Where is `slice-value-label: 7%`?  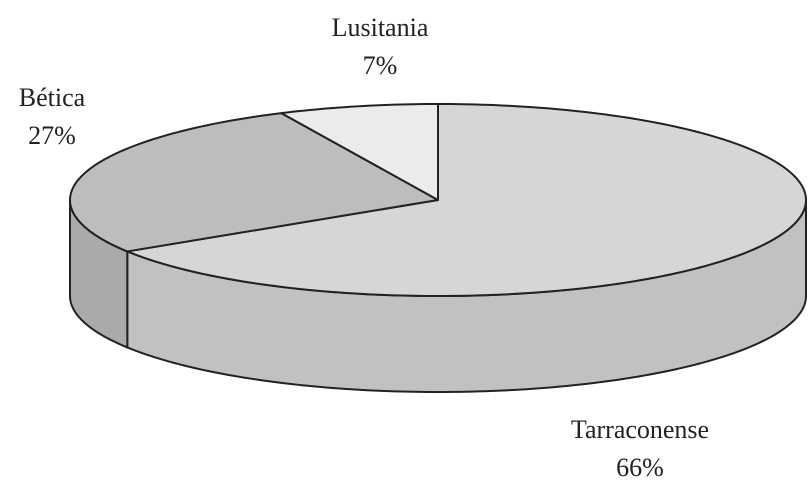 slice-value-label: 7% is located at coordinates (380, 65).